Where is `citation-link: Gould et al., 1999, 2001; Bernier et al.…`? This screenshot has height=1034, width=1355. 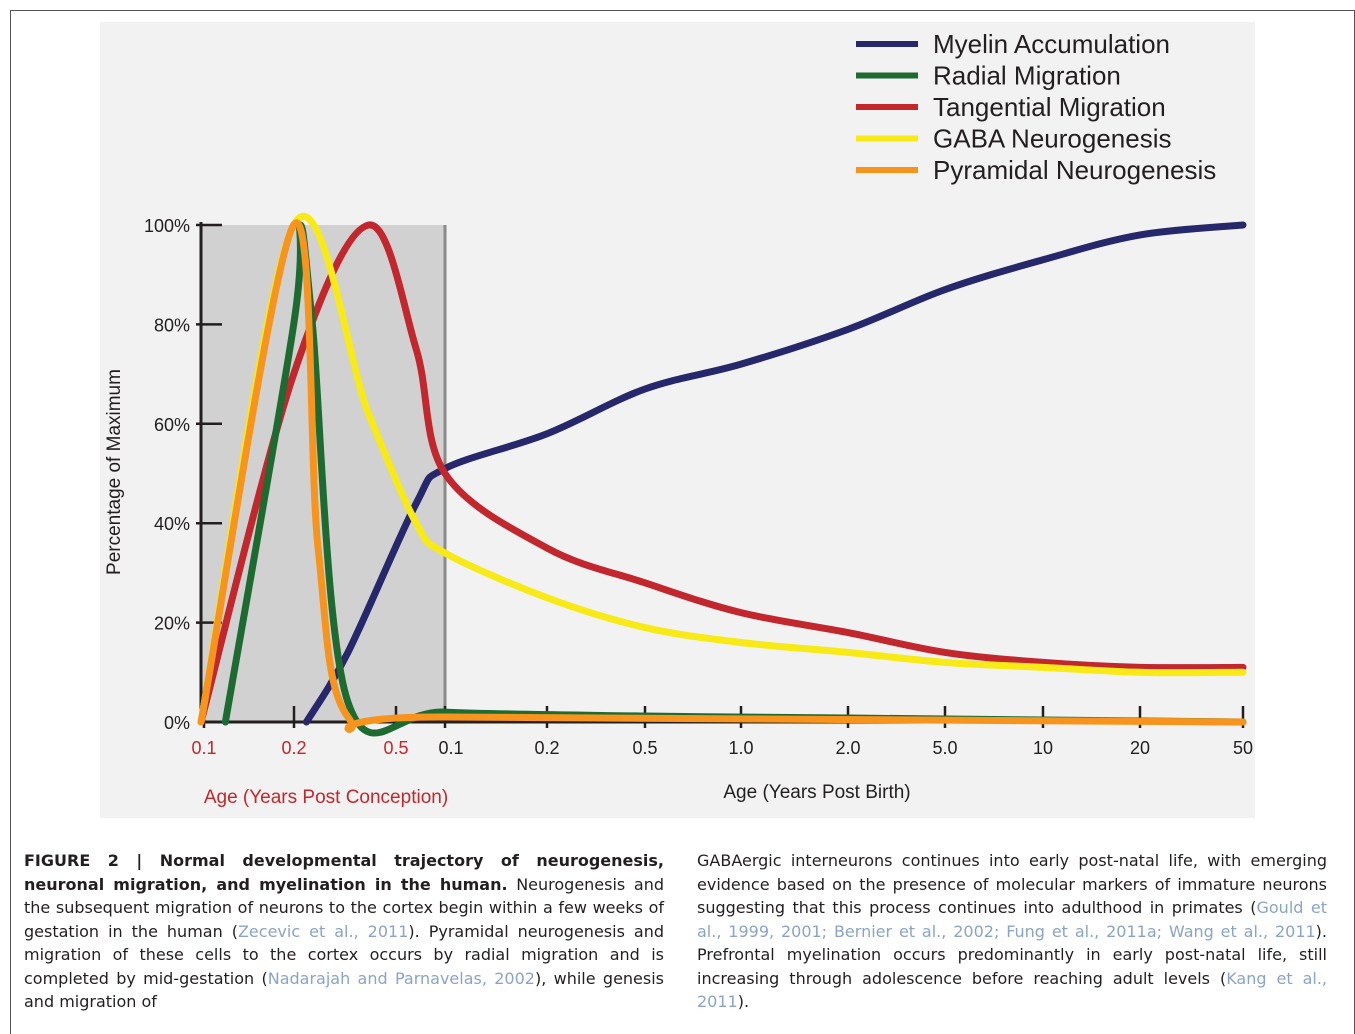 citation-link: Gould et al., 1999, 2001; Bernier et al.… is located at coordinates (1012, 919).